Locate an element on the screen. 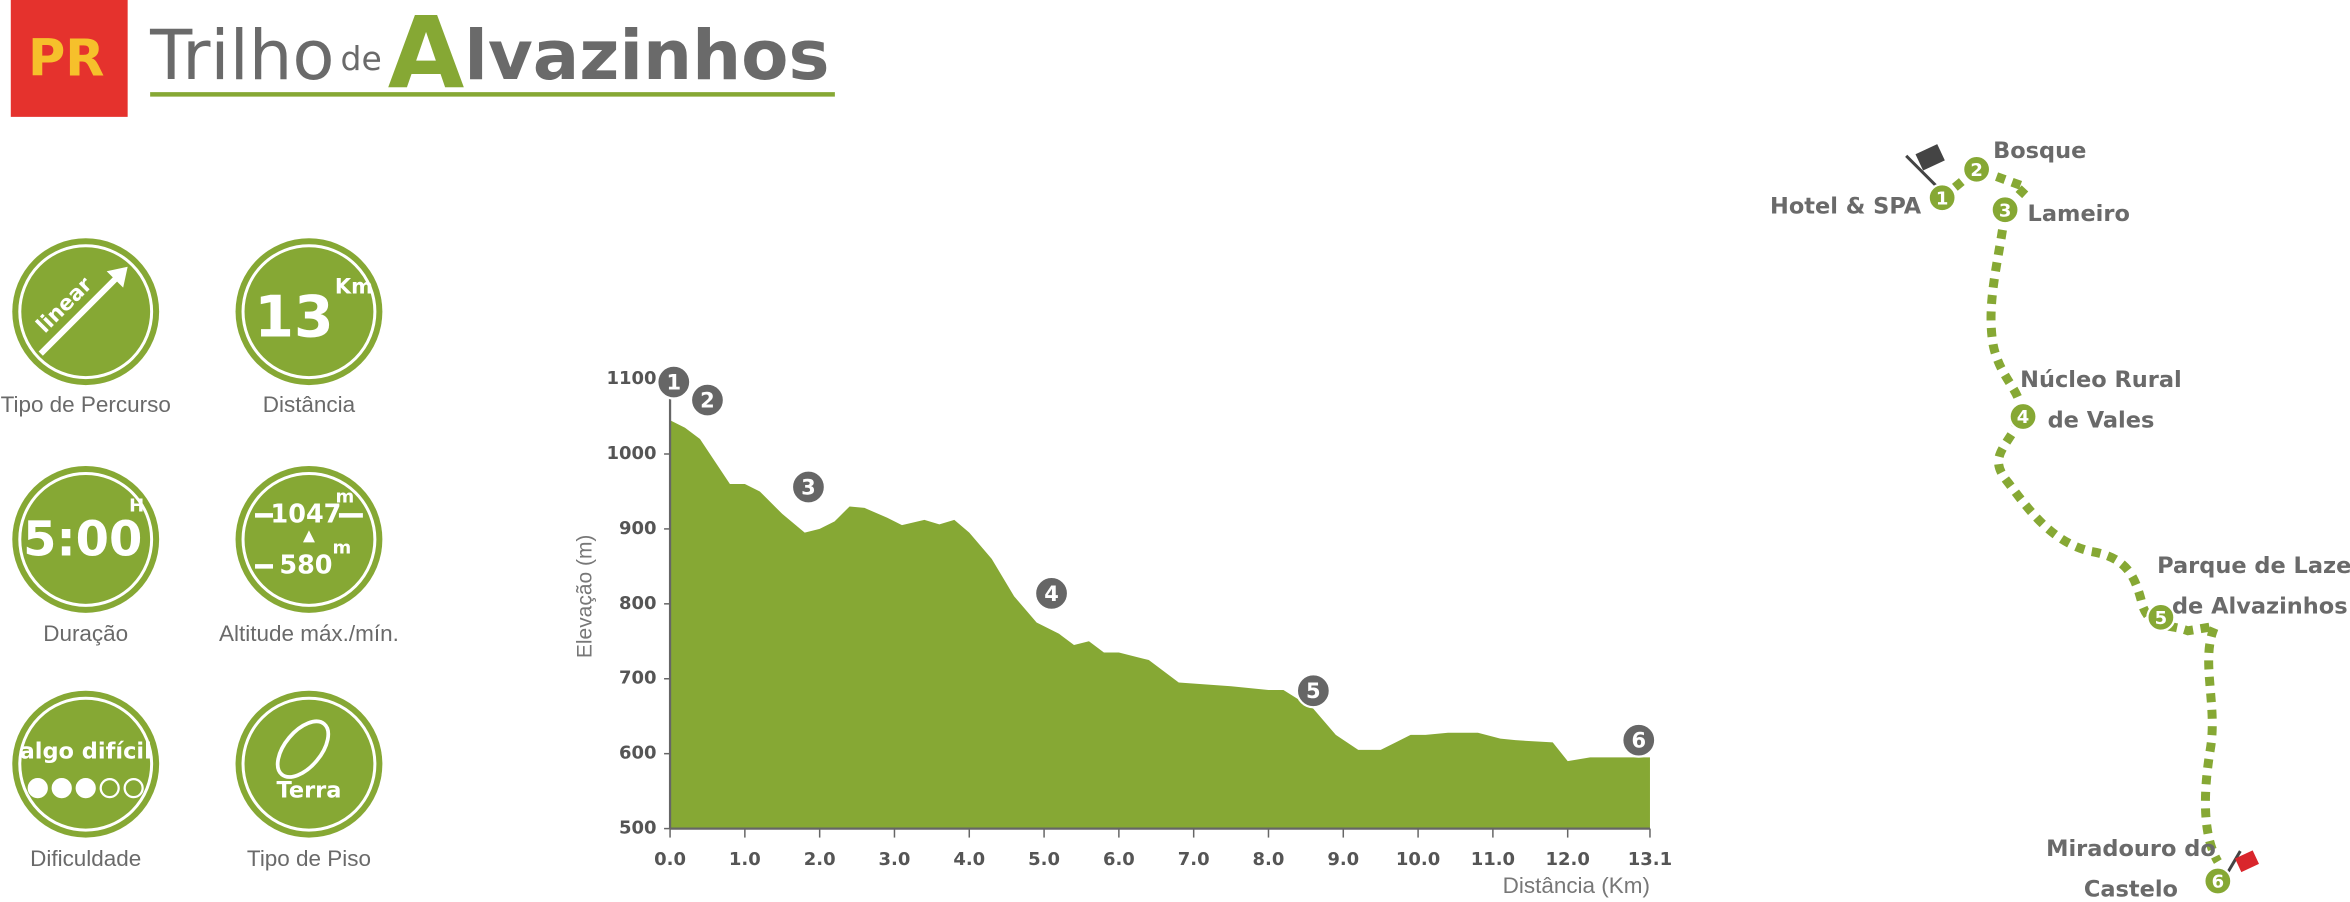  waypoint-number: 5 is located at coordinates (1313, 691).